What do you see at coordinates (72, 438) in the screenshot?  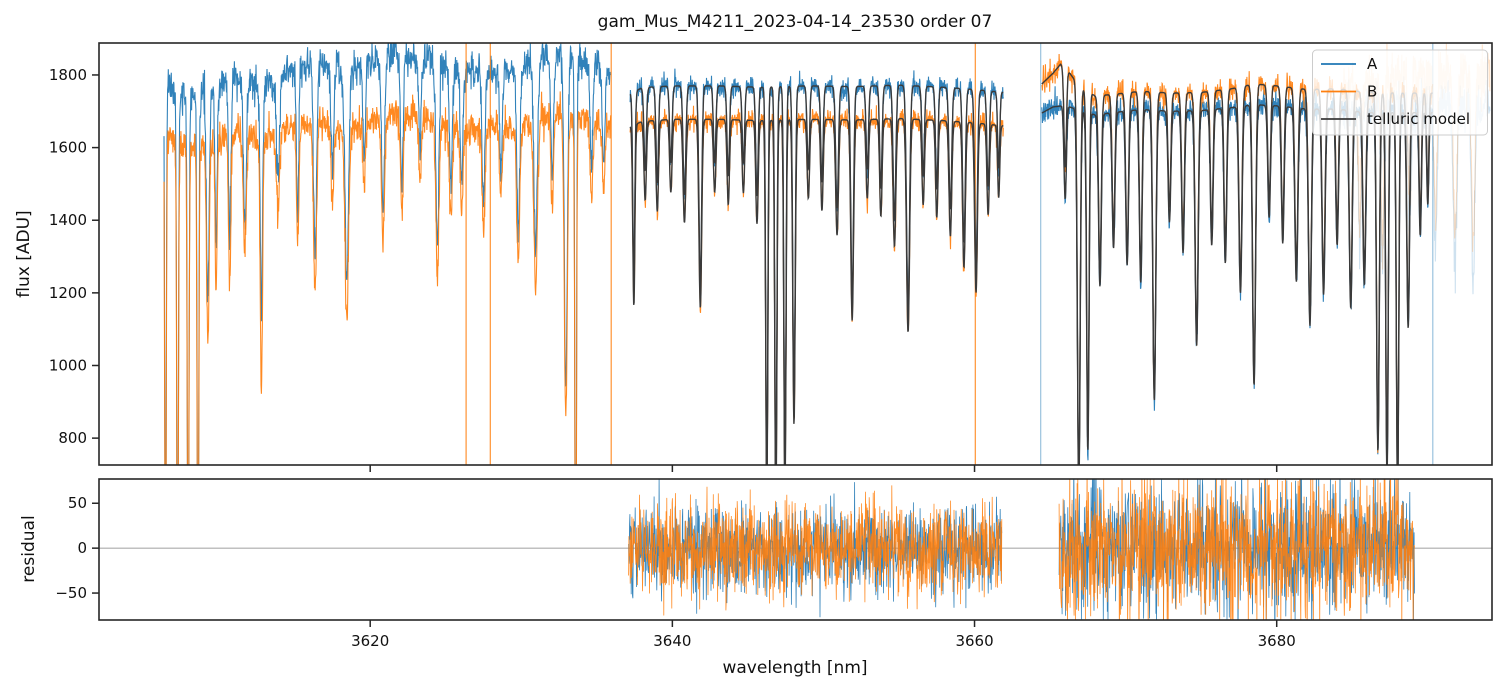 I see `y-tick-label: 800` at bounding box center [72, 438].